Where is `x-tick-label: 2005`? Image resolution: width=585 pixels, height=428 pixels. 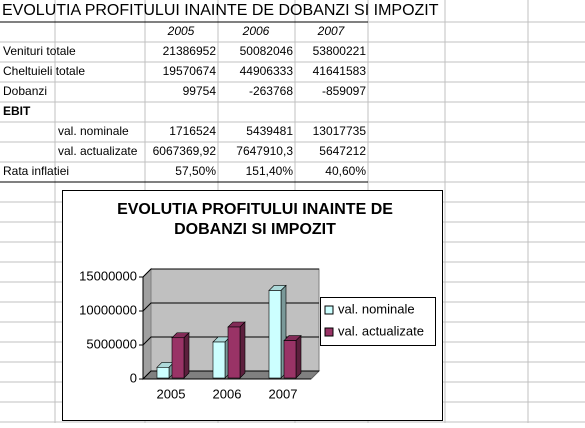
x-tick-label: 2005 is located at coordinates (171, 393).